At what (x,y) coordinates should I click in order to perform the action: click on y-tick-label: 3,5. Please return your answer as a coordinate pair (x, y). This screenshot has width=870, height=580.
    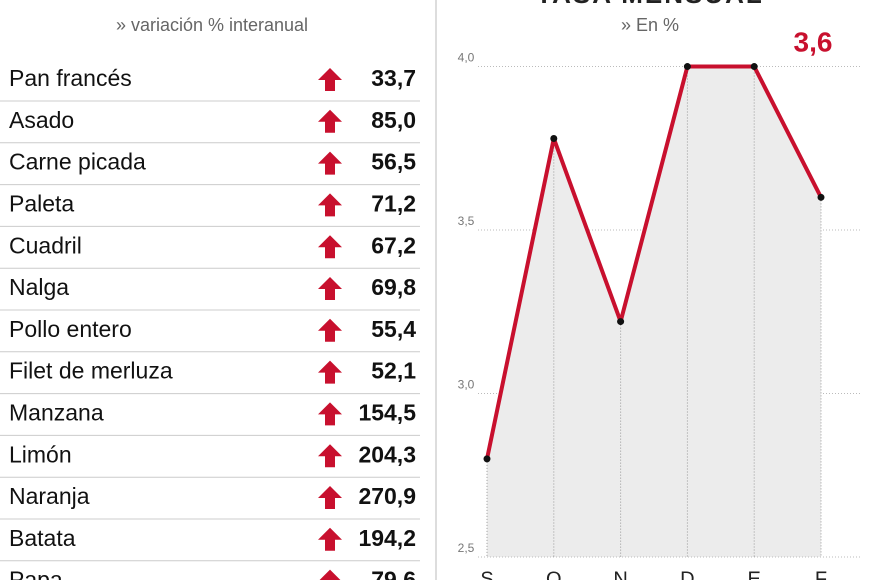
    Looking at the image, I should click on (466, 221).